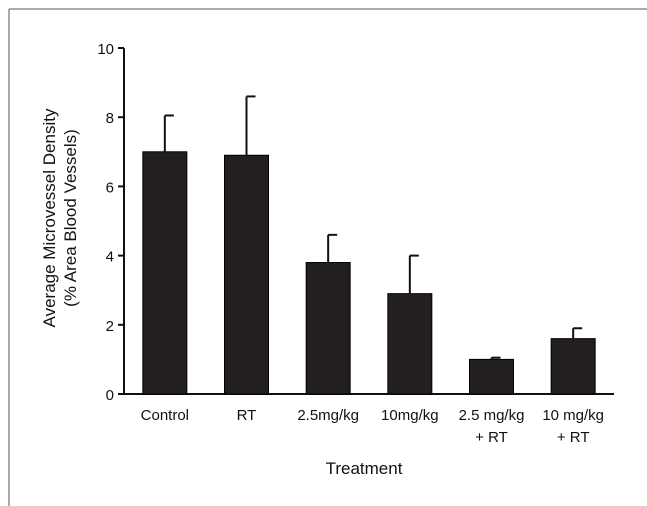  Describe the element at coordinates (110, 187) in the screenshot. I see `y-tick-label: 6` at that location.